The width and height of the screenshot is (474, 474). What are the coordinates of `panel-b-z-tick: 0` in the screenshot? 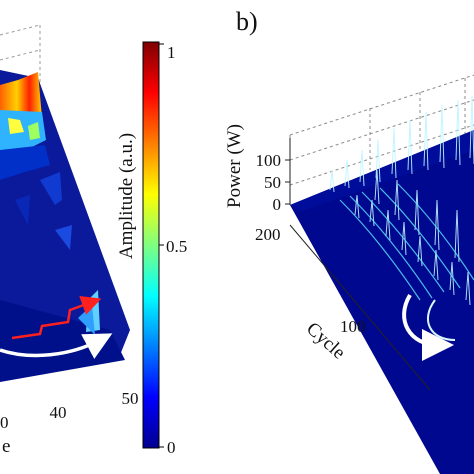 It's located at (277, 204).